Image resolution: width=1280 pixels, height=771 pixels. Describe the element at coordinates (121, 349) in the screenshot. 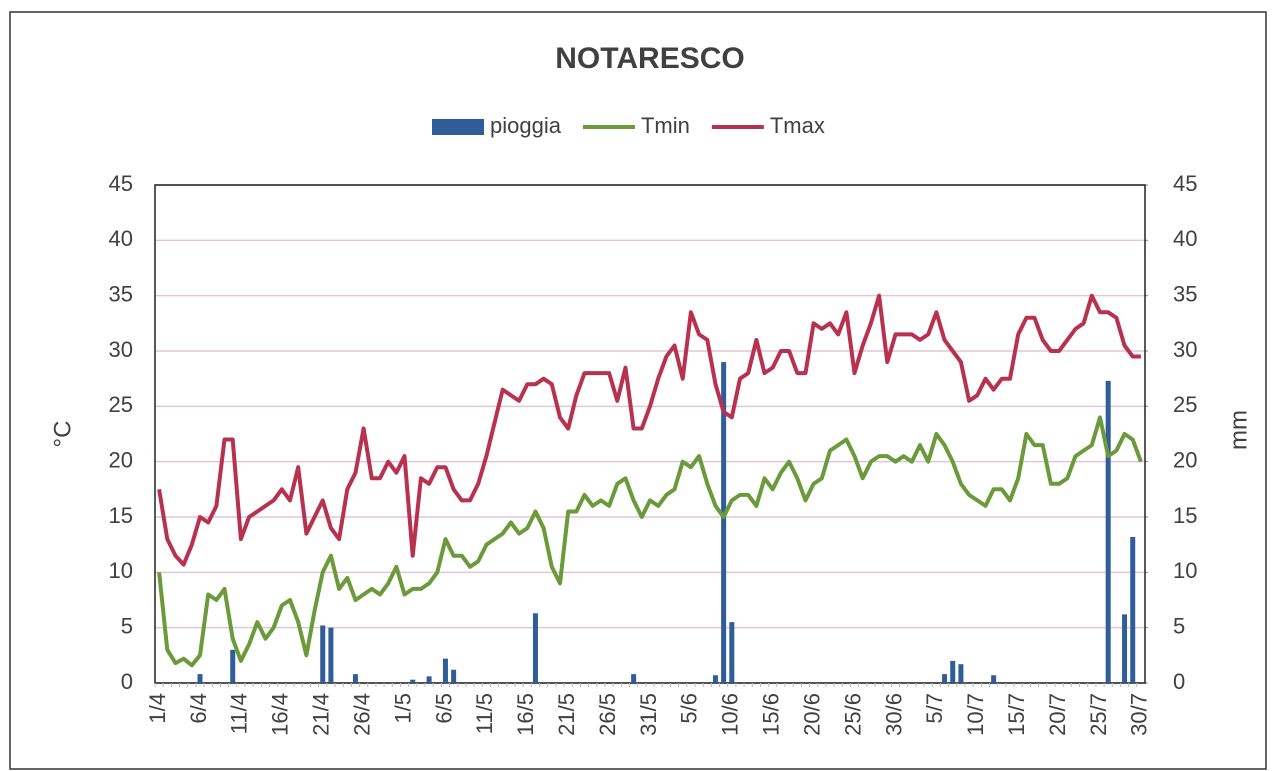

I see `y-tick-label: 30` at that location.